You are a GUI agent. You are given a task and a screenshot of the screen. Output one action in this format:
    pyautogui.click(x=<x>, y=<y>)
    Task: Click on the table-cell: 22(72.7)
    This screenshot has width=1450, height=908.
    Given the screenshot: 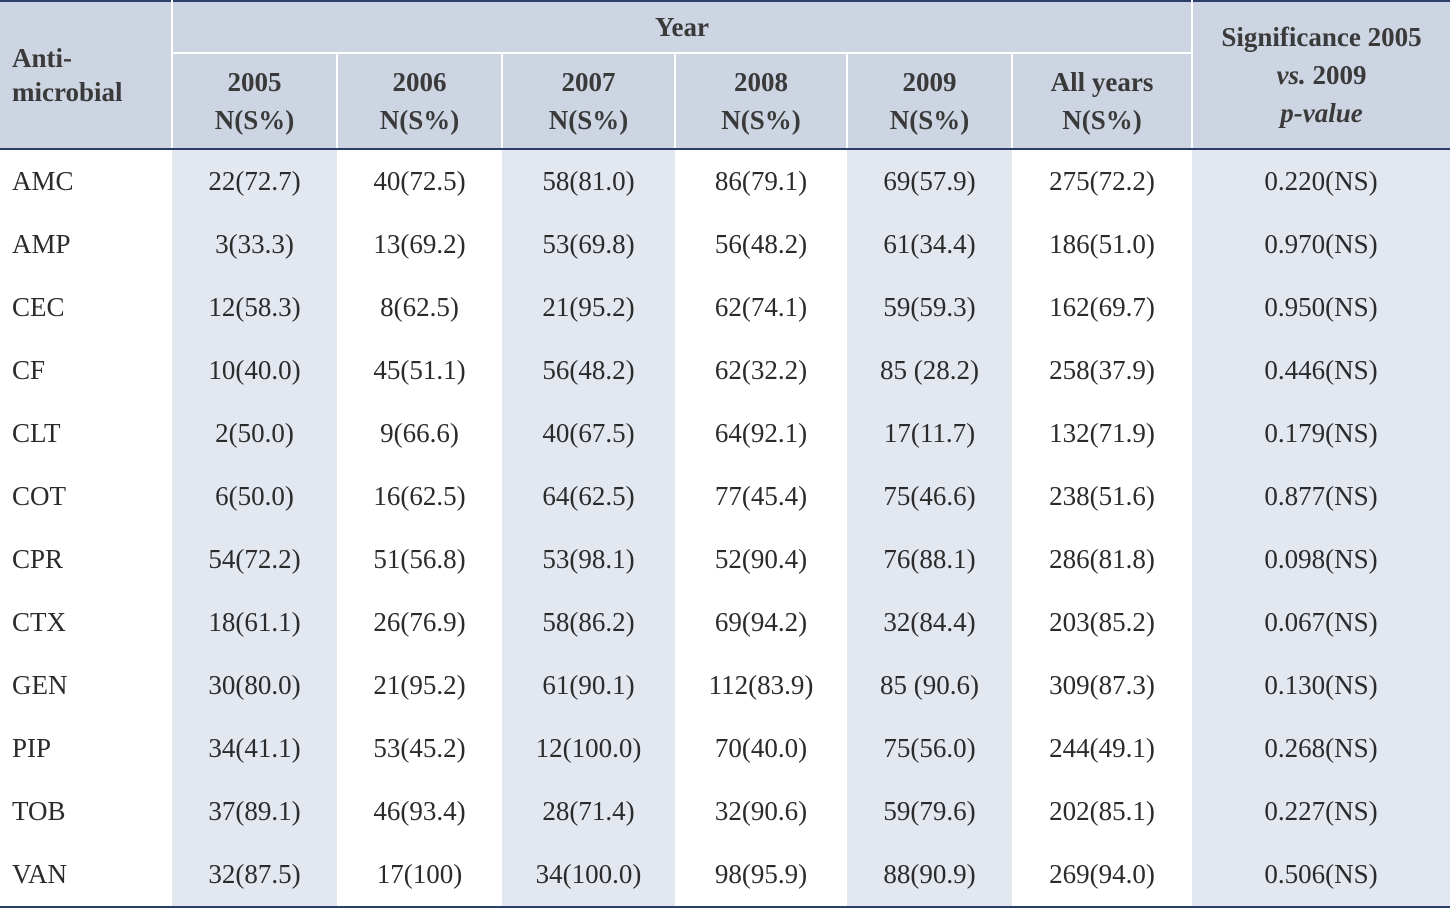 What is the action you would take?
    pyautogui.click(x=254, y=181)
    